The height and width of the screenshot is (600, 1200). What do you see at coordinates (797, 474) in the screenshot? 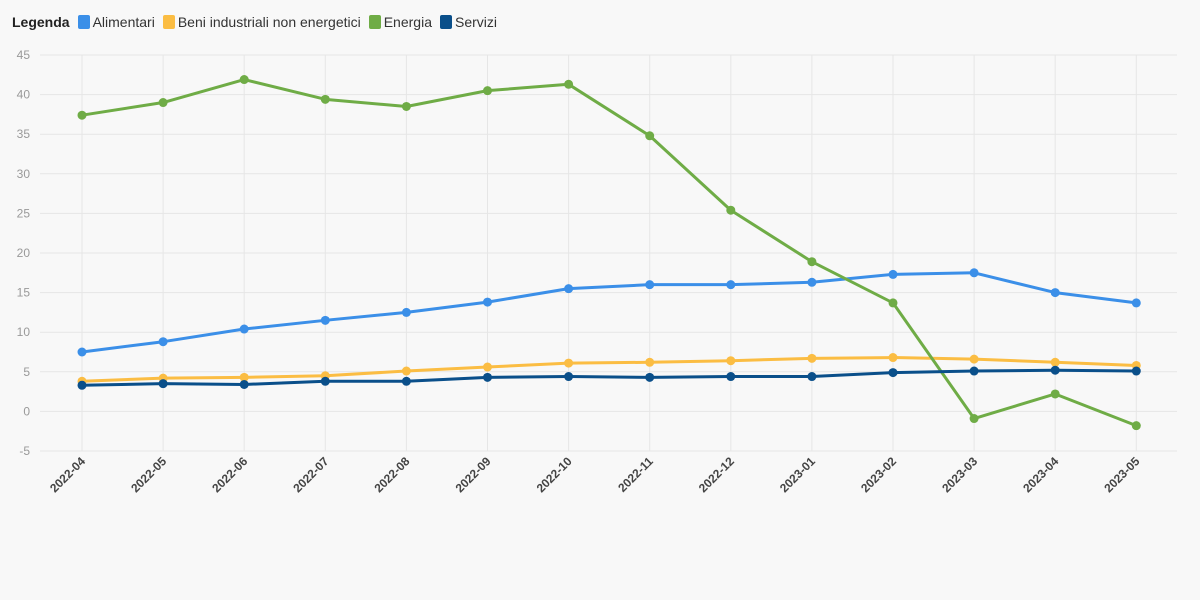
I see `x-tick-label: 2023-01` at bounding box center [797, 474].